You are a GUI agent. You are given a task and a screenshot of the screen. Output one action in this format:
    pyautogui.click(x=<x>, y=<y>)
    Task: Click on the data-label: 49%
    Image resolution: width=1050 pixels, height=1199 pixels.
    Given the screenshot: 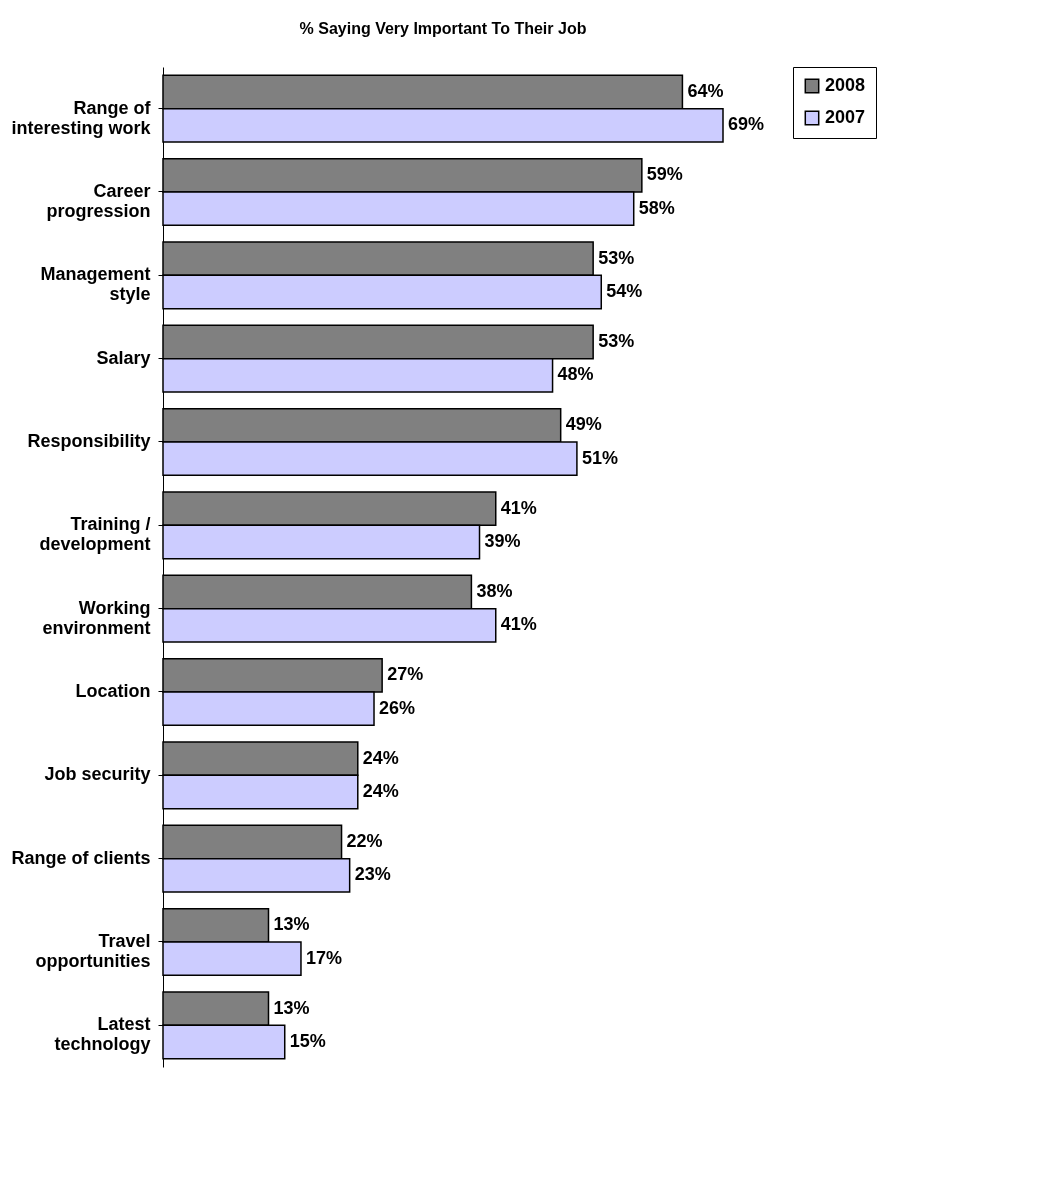 What is the action you would take?
    pyautogui.click(x=583, y=424)
    